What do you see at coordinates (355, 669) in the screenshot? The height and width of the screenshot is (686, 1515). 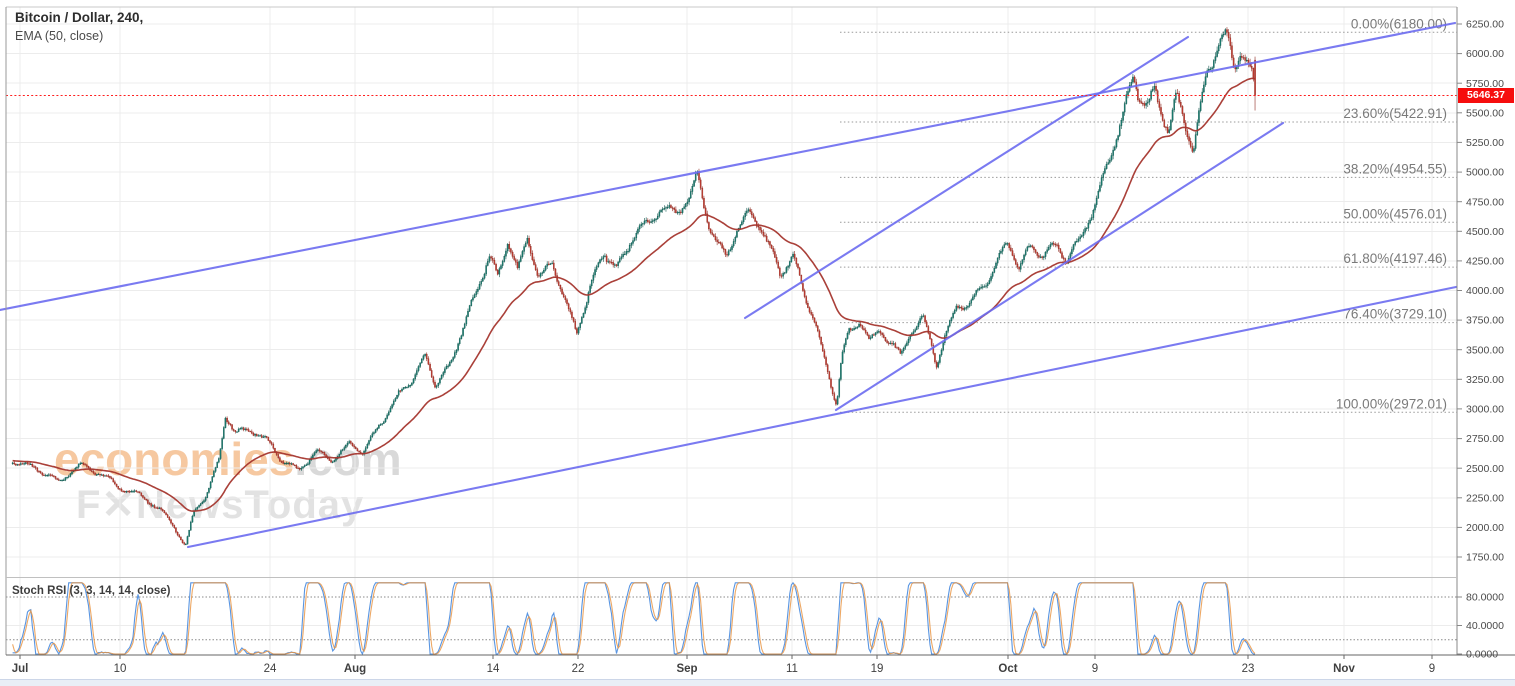 I see `time-tick-label: Aug` at bounding box center [355, 669].